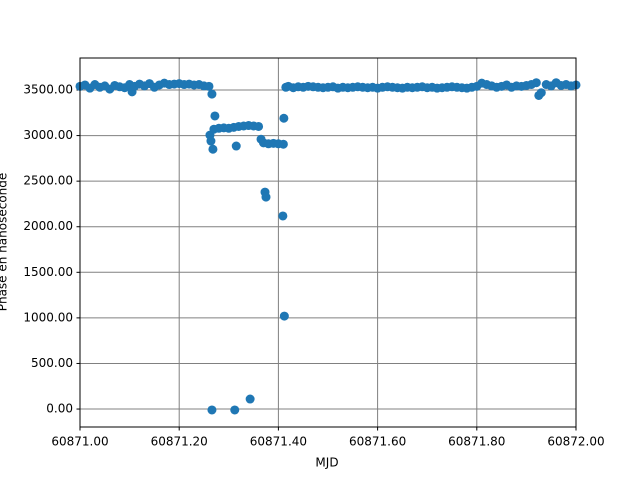 This screenshot has width=640, height=480. What do you see at coordinates (48, 272) in the screenshot?
I see `y-tick-label: 1500.00` at bounding box center [48, 272].